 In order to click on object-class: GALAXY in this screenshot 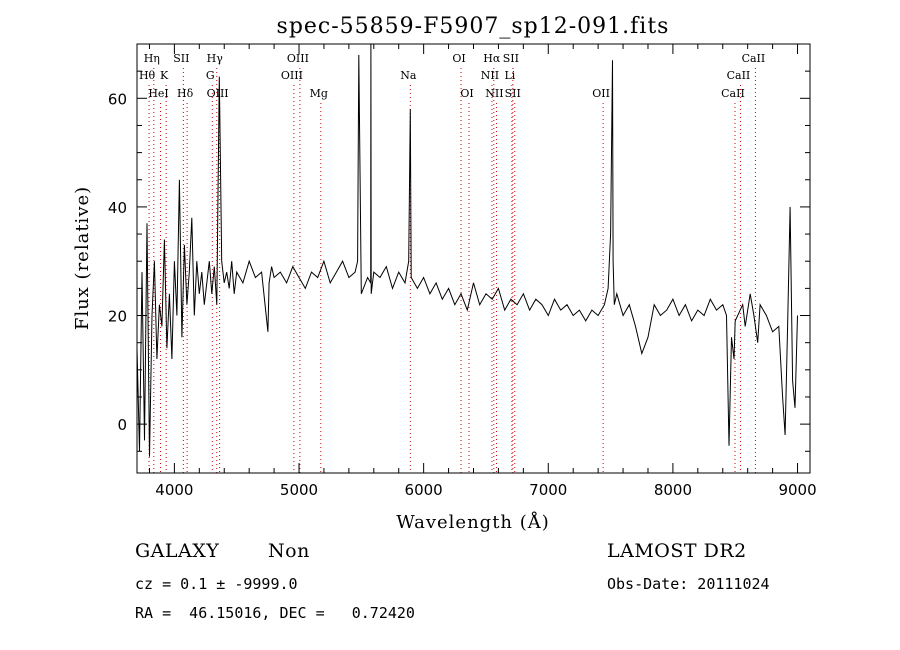, I will do `click(177, 551)`.